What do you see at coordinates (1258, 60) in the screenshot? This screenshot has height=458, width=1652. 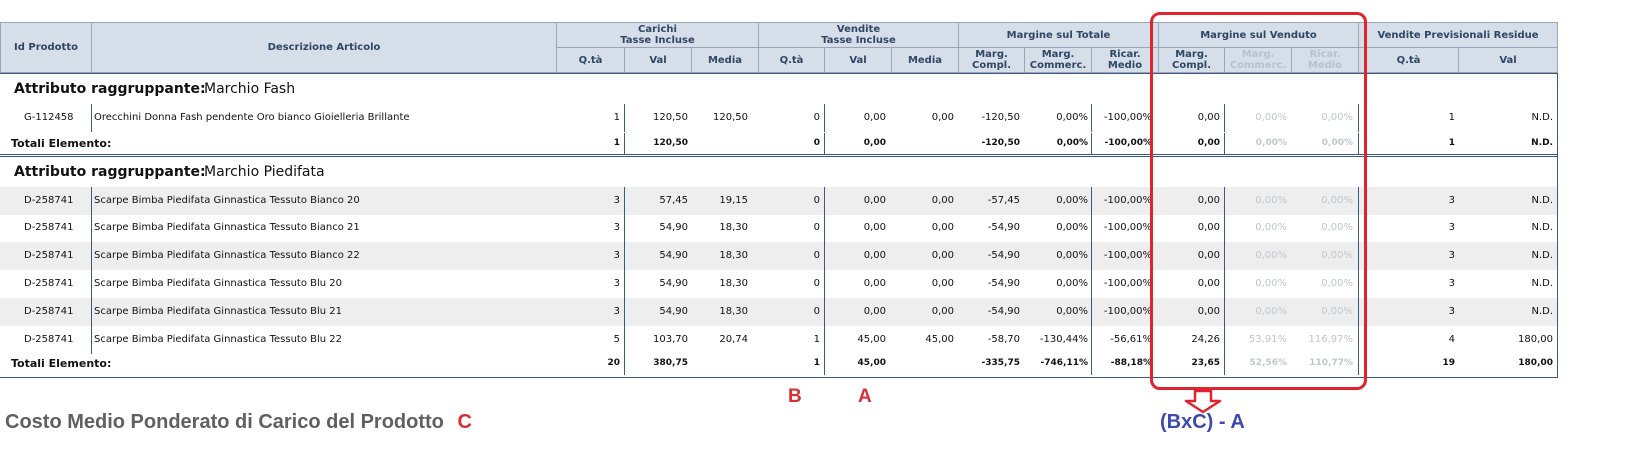 I see `col-header-mv-commerc: Marg. Commerc.` at bounding box center [1258, 60].